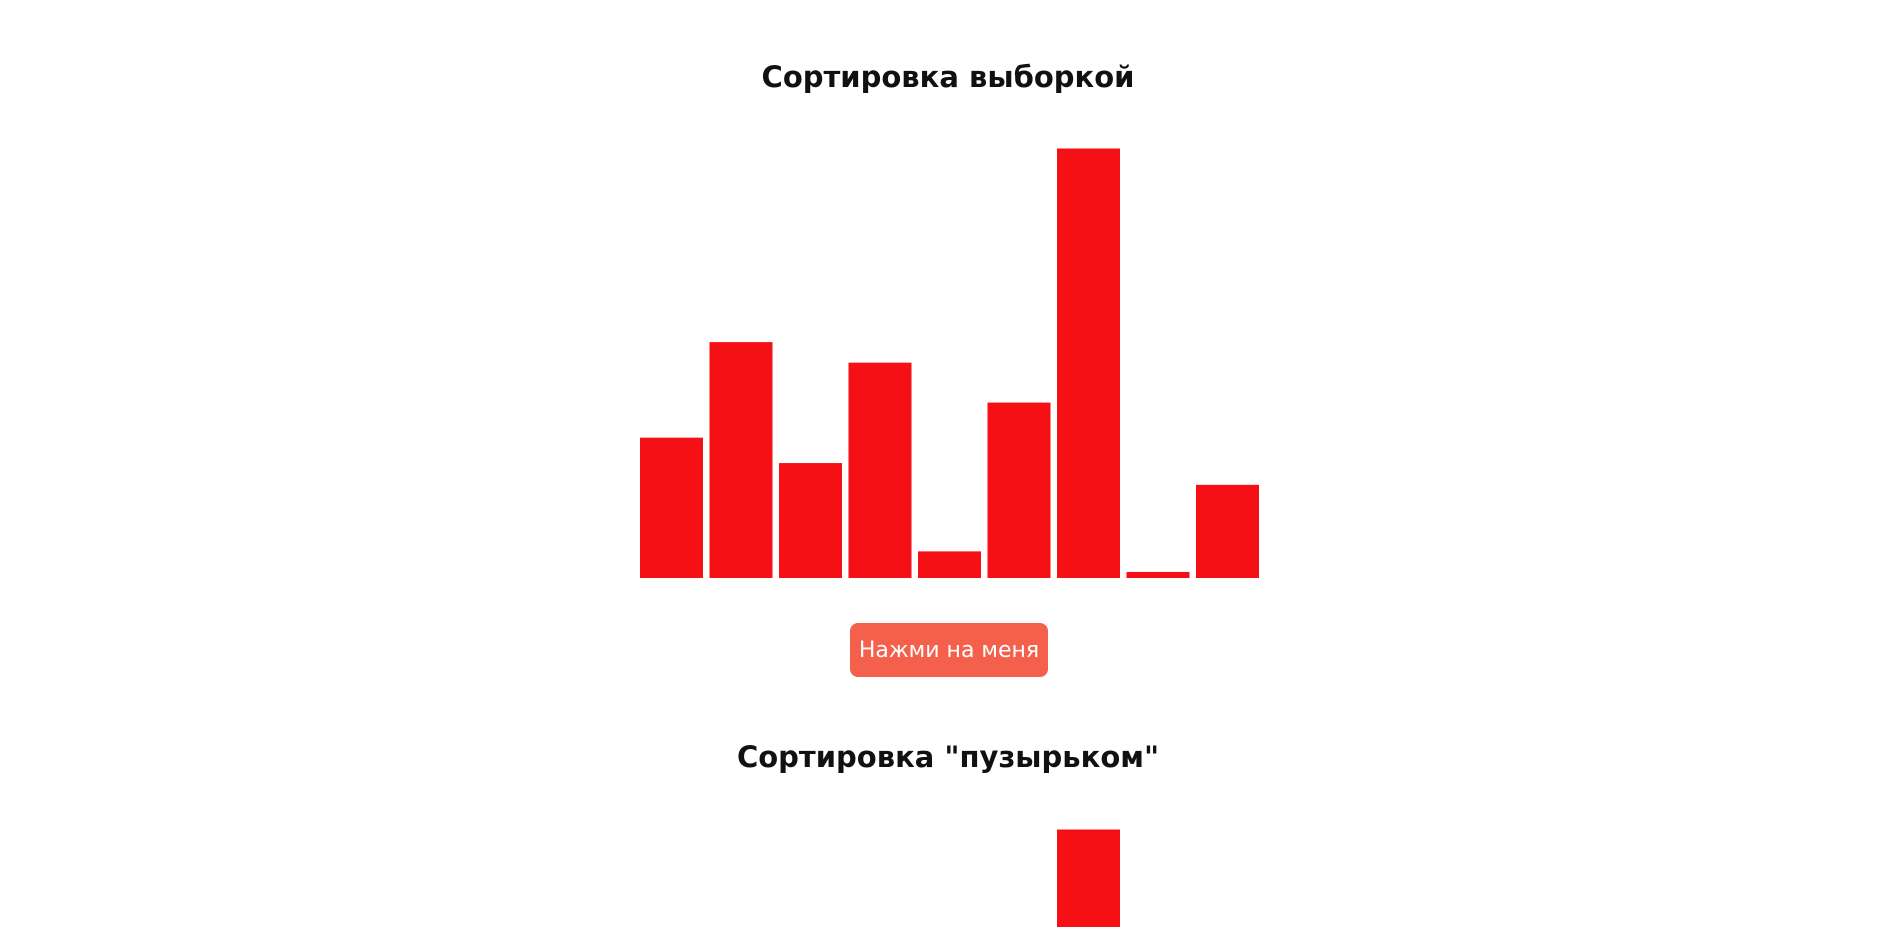  I want to click on button-label: Нажми на меня, so click(949, 650).